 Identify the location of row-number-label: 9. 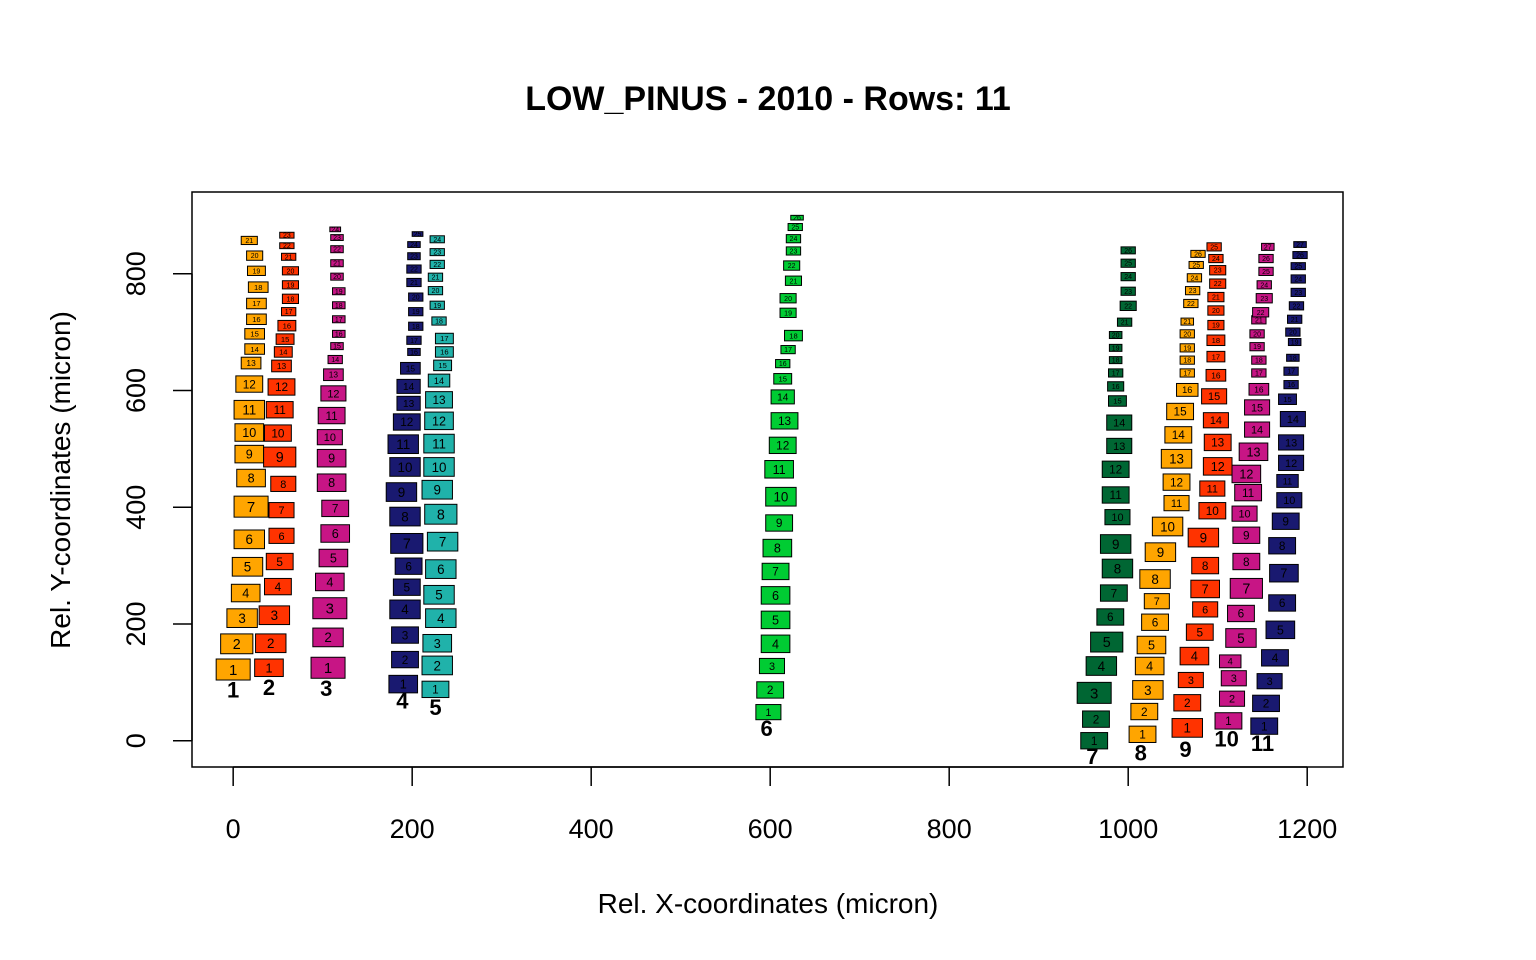
(1185, 749).